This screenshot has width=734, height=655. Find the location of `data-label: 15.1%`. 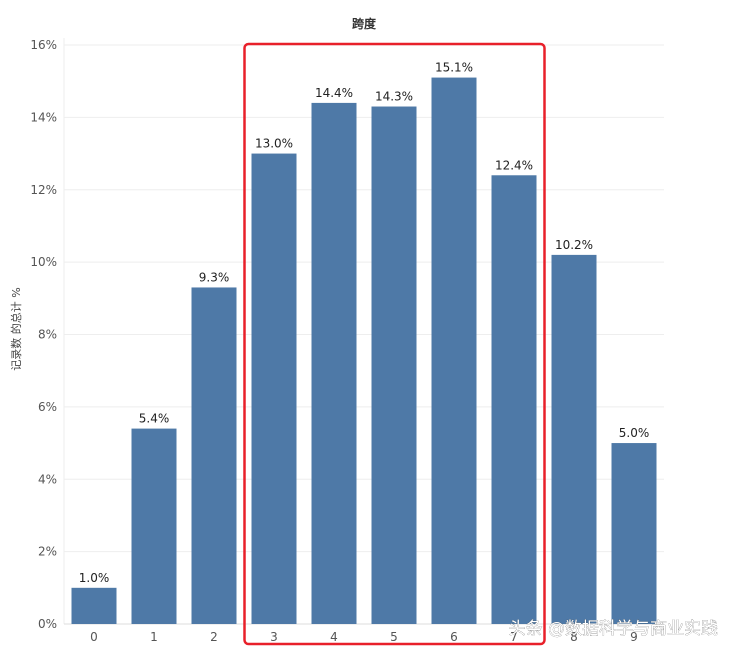

data-label: 15.1% is located at coordinates (454, 68).